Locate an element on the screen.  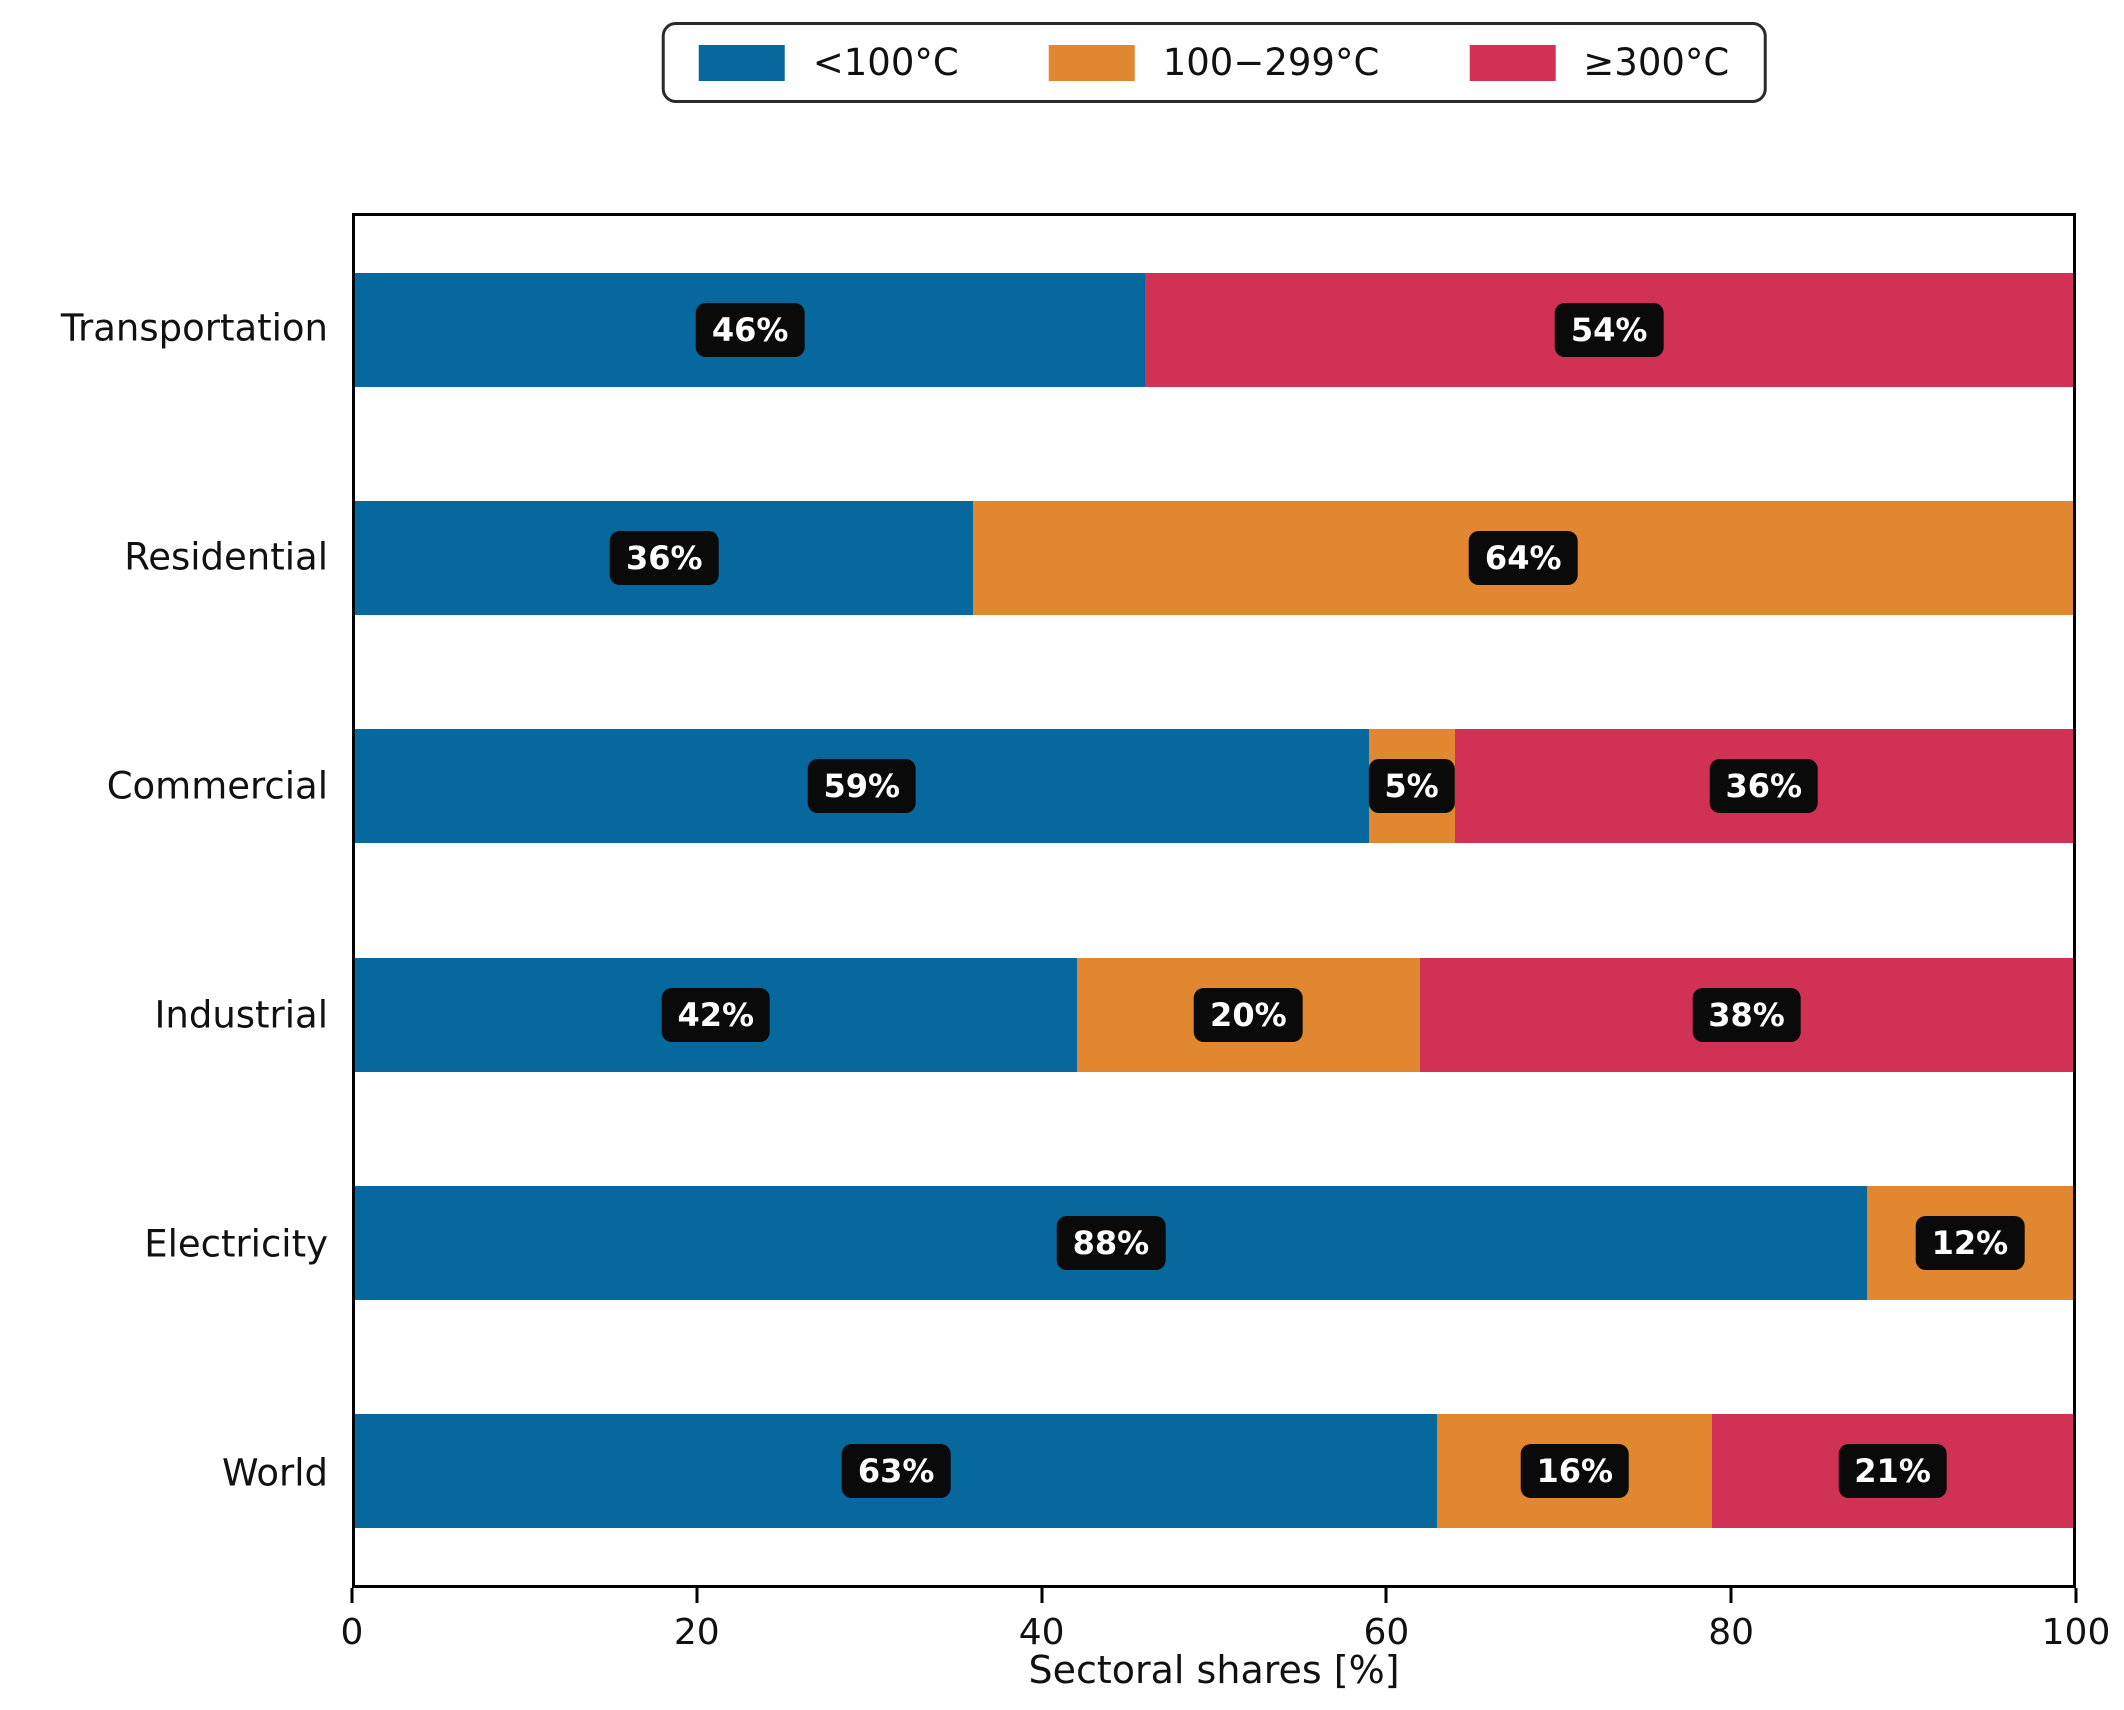
bar-value-label: 88% is located at coordinates (1111, 1242).